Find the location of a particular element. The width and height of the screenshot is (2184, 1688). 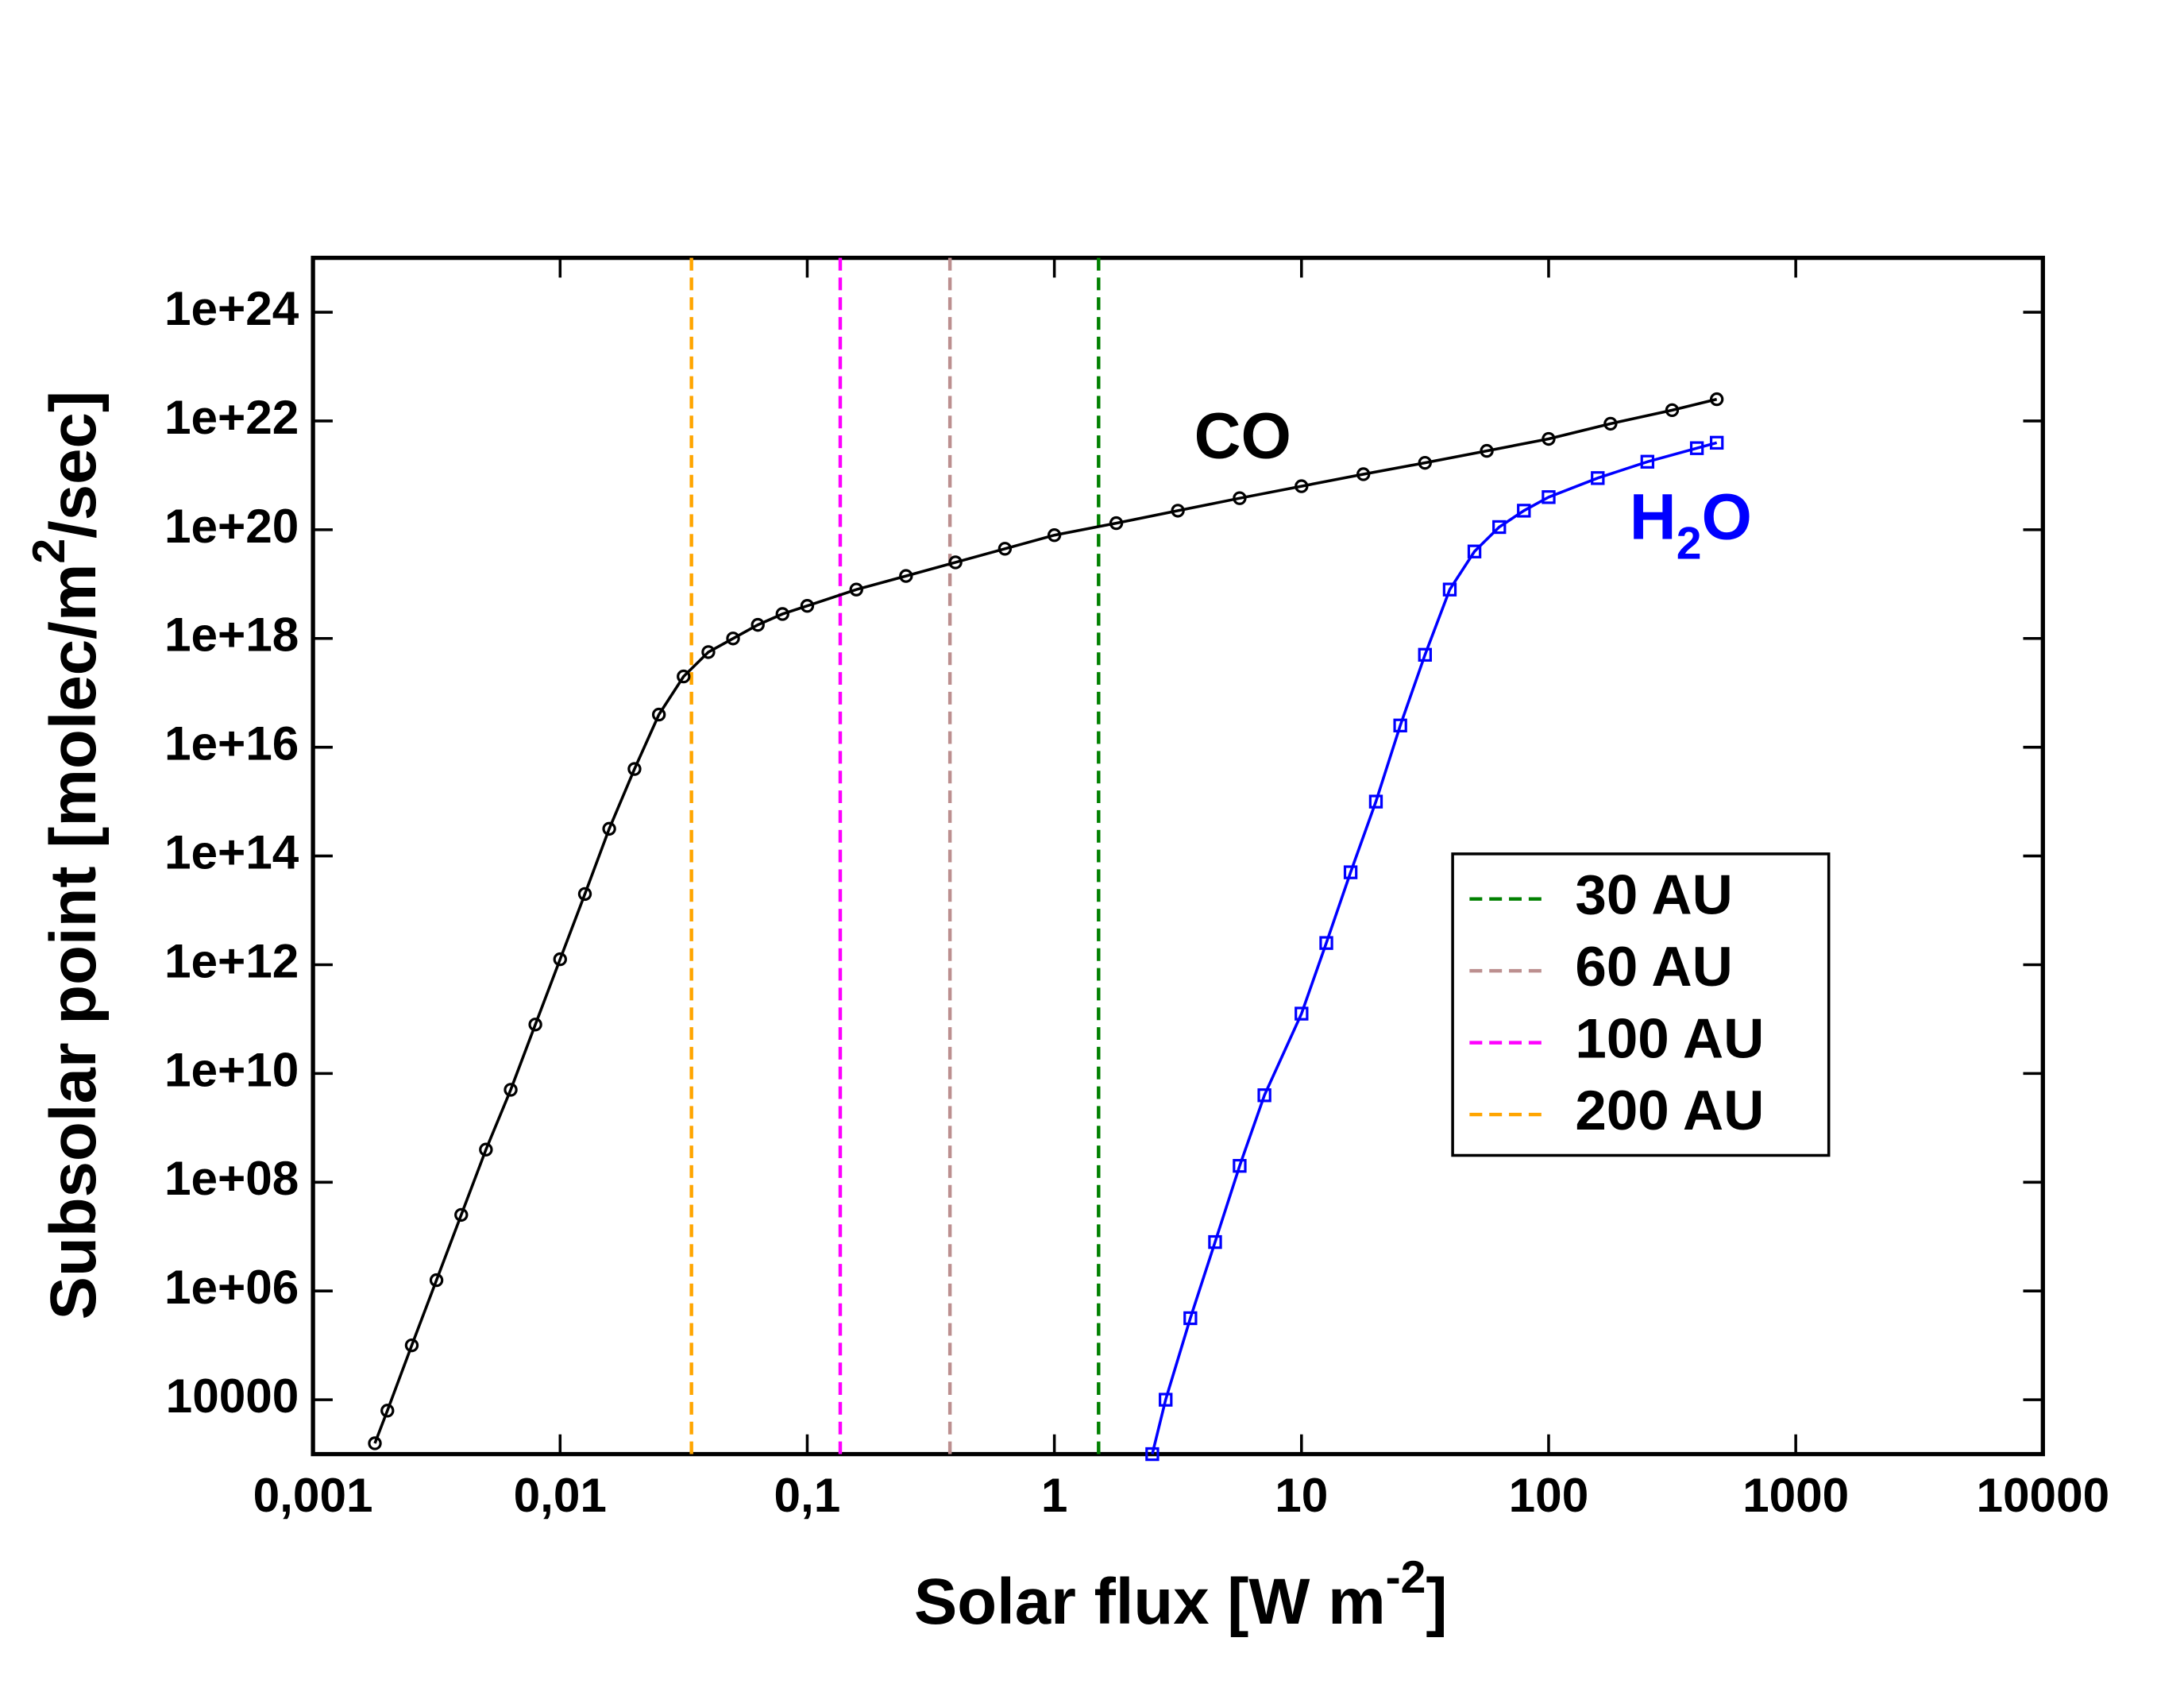

x-tick-label: 10 is located at coordinates (1301, 1495).